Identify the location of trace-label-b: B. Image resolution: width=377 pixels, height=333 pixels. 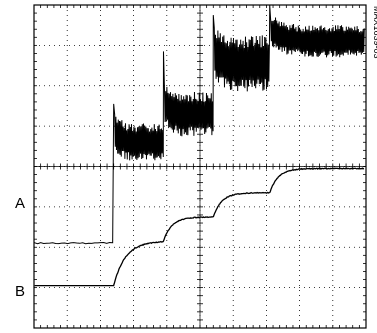
(20, 291).